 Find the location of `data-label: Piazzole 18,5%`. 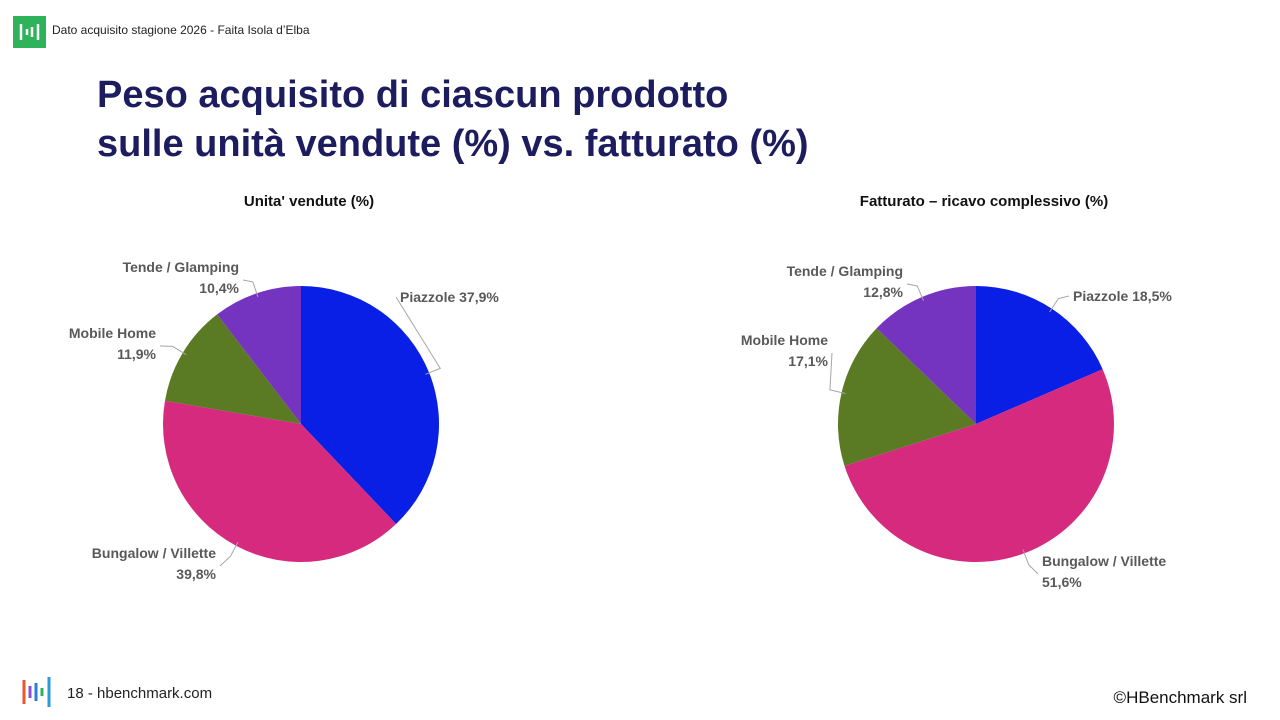

data-label: Piazzole 18,5% is located at coordinates (1122, 296).